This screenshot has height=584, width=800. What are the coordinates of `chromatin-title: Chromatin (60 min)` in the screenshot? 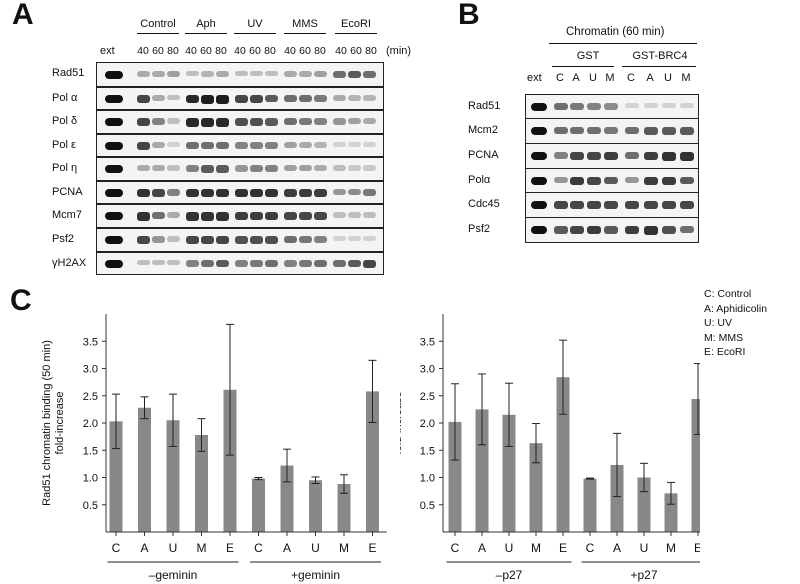 It's located at (615, 32).